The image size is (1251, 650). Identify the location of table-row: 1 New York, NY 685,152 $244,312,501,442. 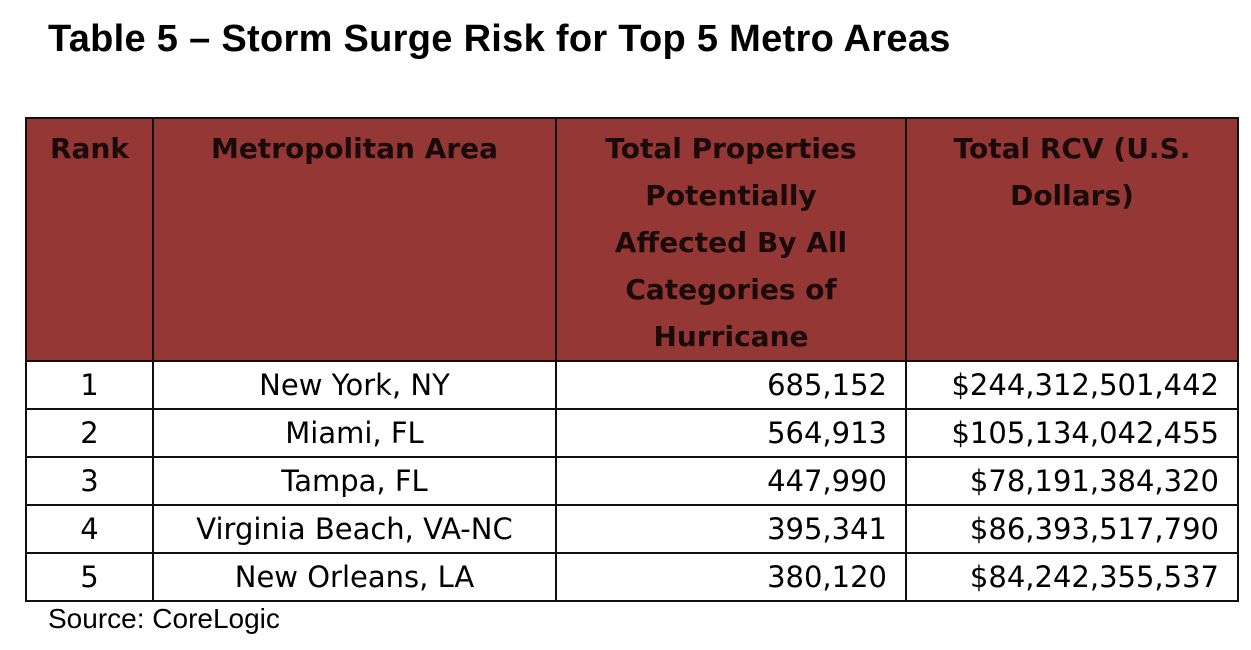
(632, 385).